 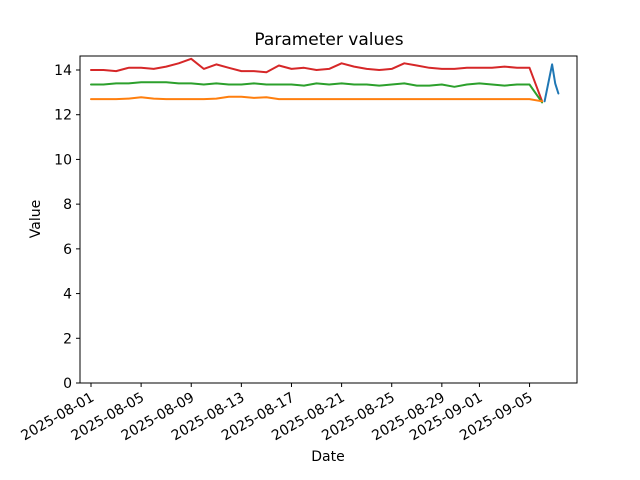 What do you see at coordinates (67, 339) in the screenshot?
I see `y-tick-label: 2` at bounding box center [67, 339].